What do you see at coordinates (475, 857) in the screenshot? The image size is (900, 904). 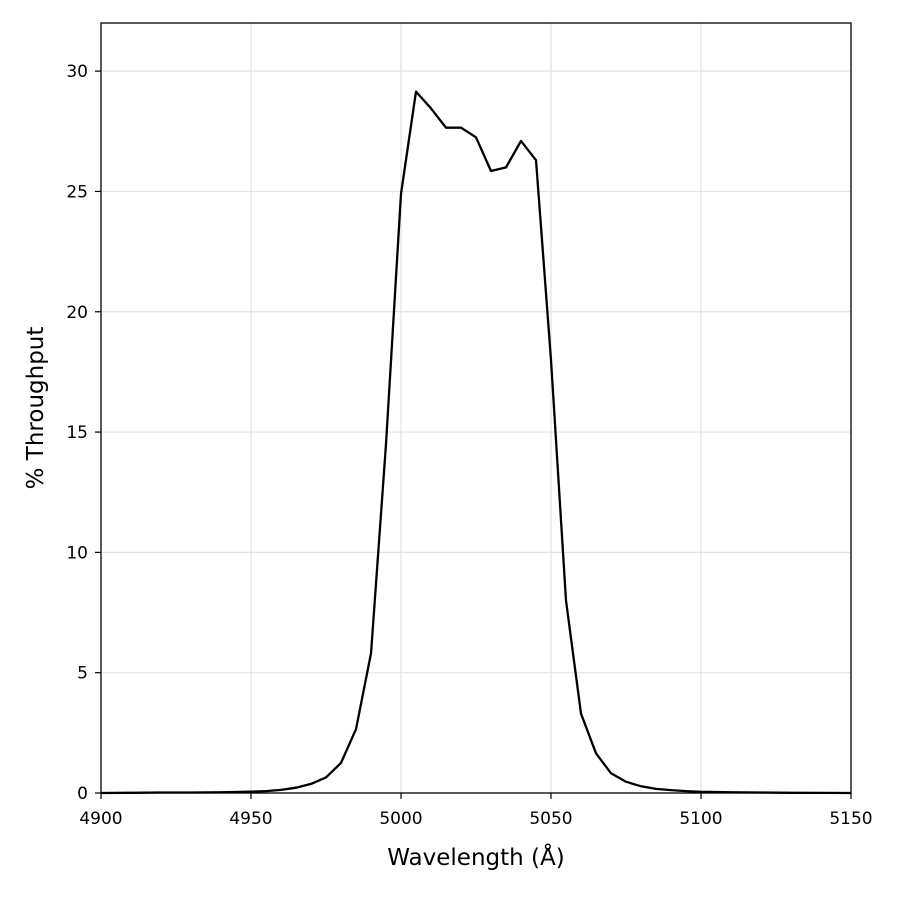 I see `x-axis-label: Wavelength (Å)` at bounding box center [475, 857].